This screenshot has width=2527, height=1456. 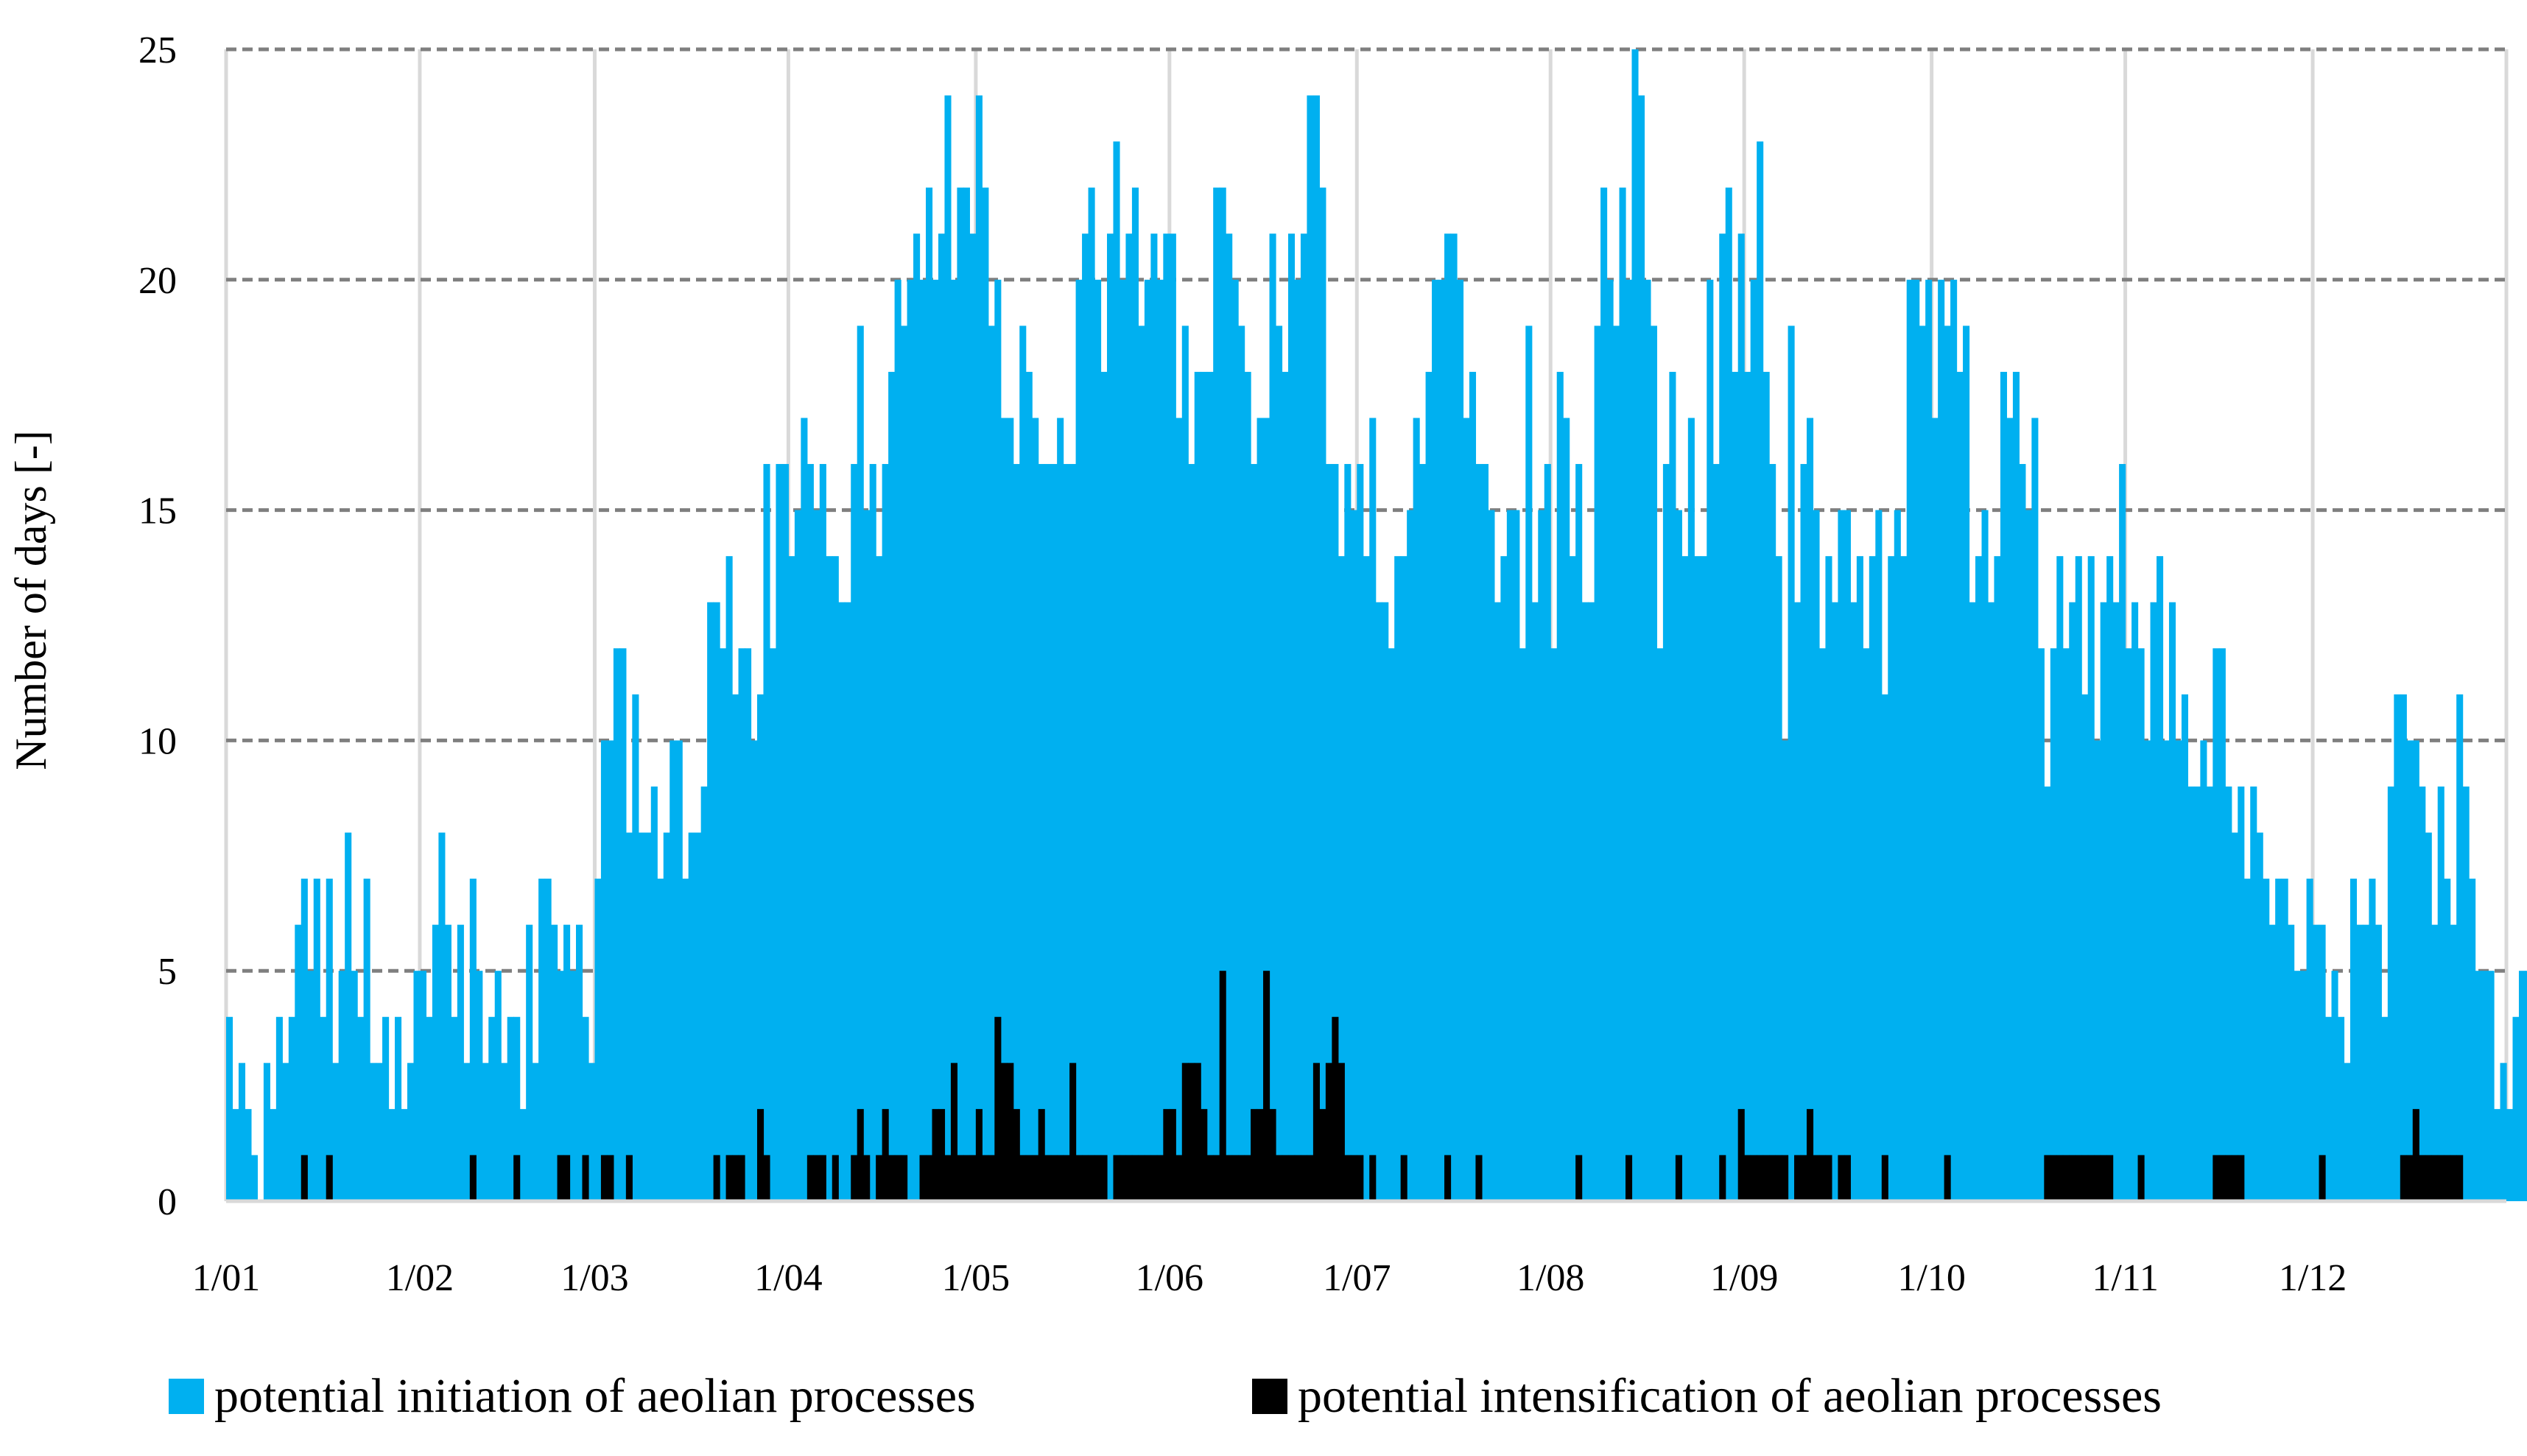 I want to click on x-tick-label: 1/08, so click(x=1550, y=1278).